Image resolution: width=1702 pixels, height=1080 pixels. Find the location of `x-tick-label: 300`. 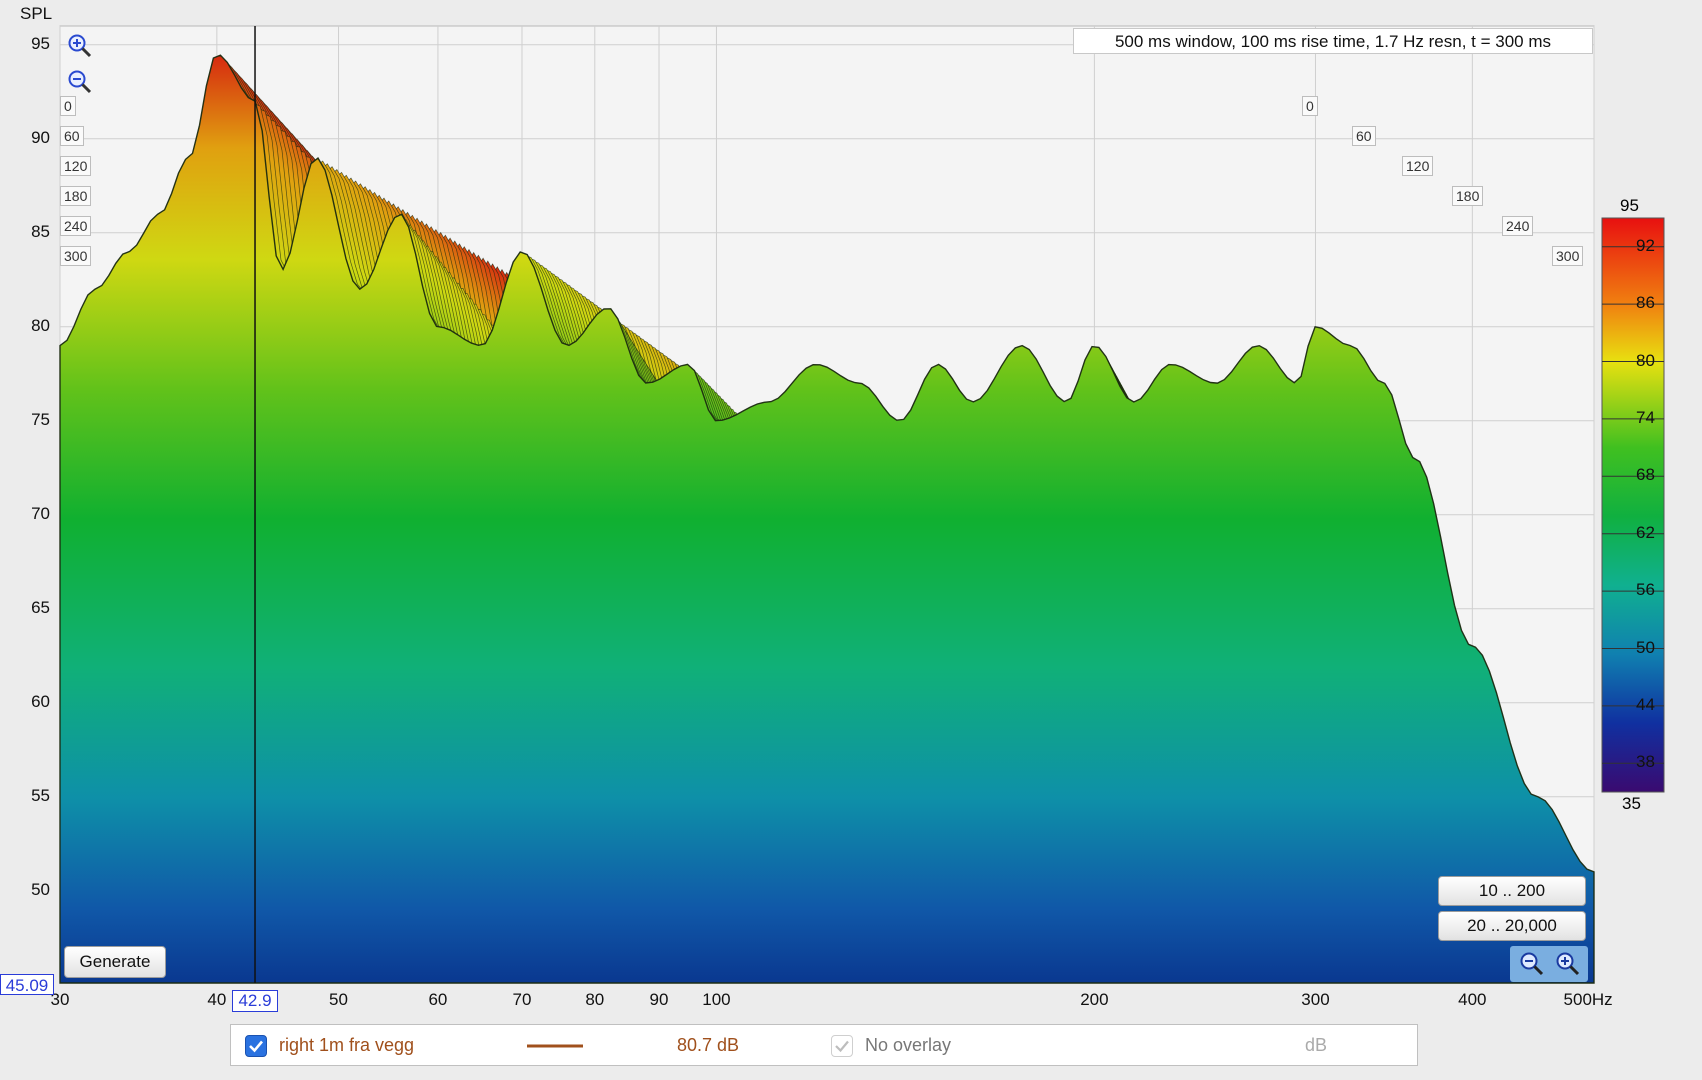

x-tick-label: 300 is located at coordinates (1315, 999).